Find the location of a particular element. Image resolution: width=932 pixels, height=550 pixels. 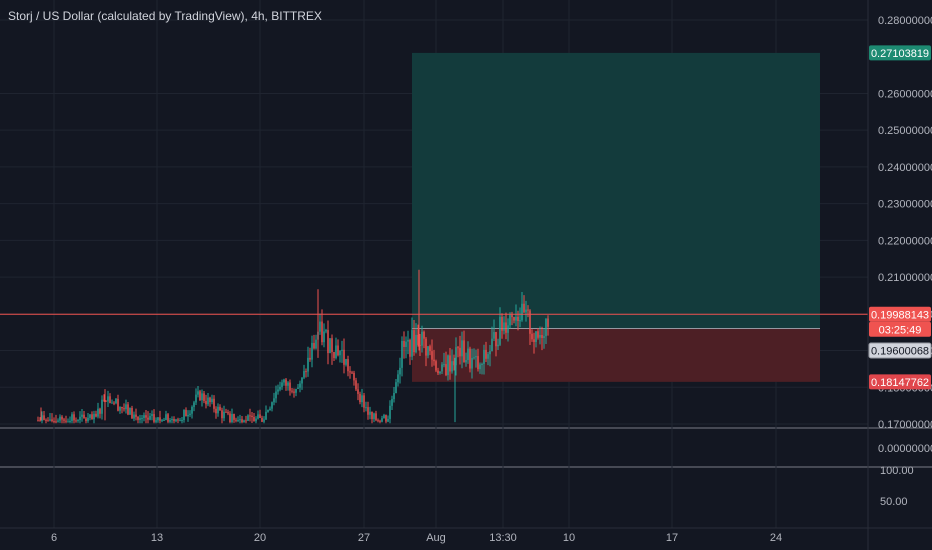

time-axis: 6 13 20 27 Aug 13:30 10 17 24 is located at coordinates (466, 535).